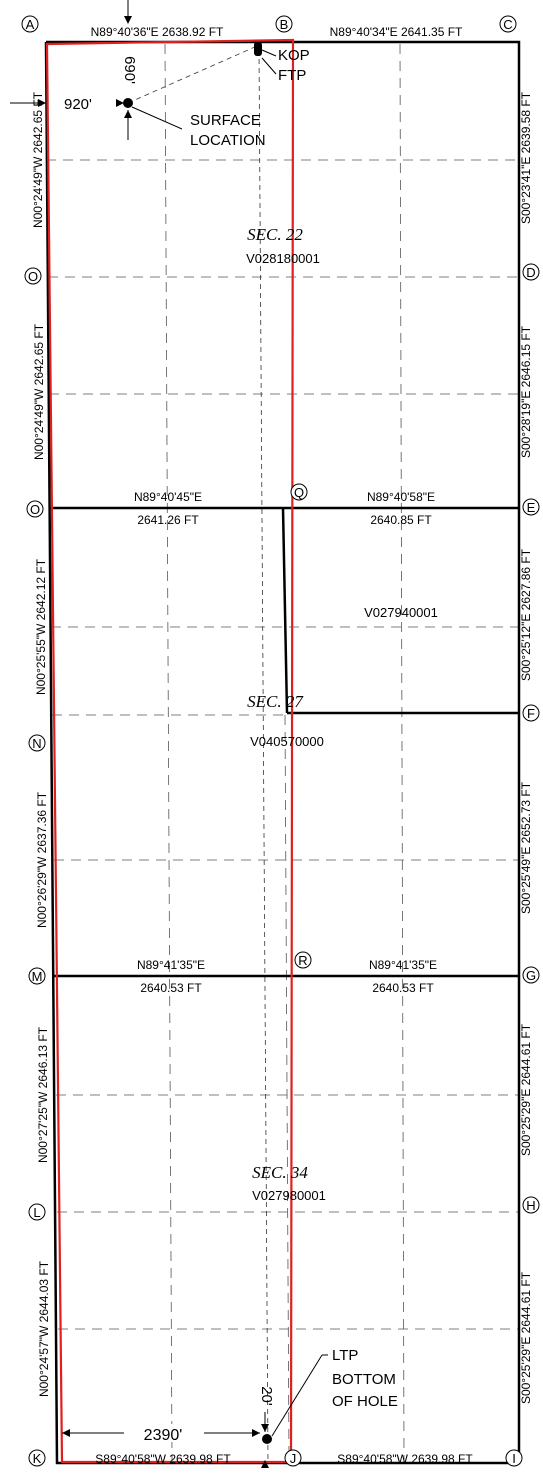 The image size is (543, 1473). I want to click on svg-text: G, so click(531, 975).